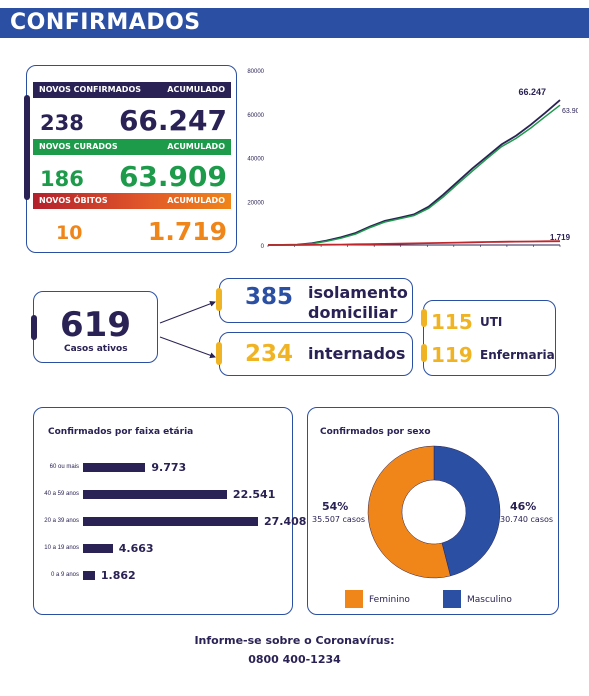  I want to click on isolation-card, so click(316, 300).